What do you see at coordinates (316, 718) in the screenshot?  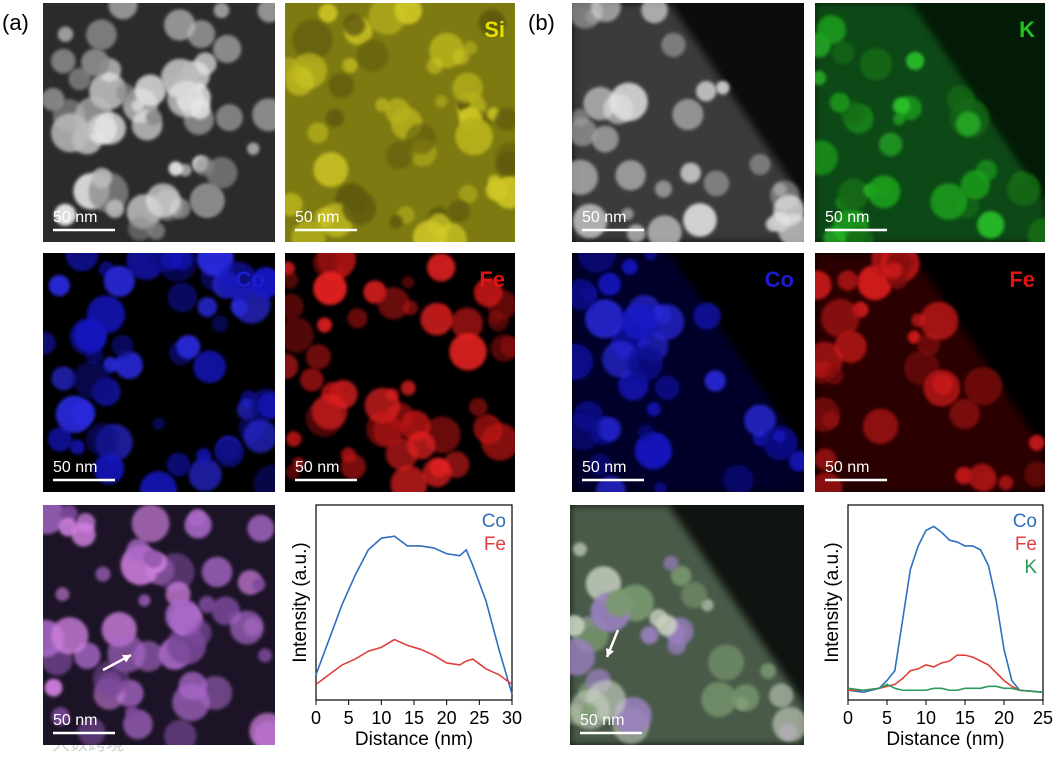 I see `x-tick-label: 0` at bounding box center [316, 718].